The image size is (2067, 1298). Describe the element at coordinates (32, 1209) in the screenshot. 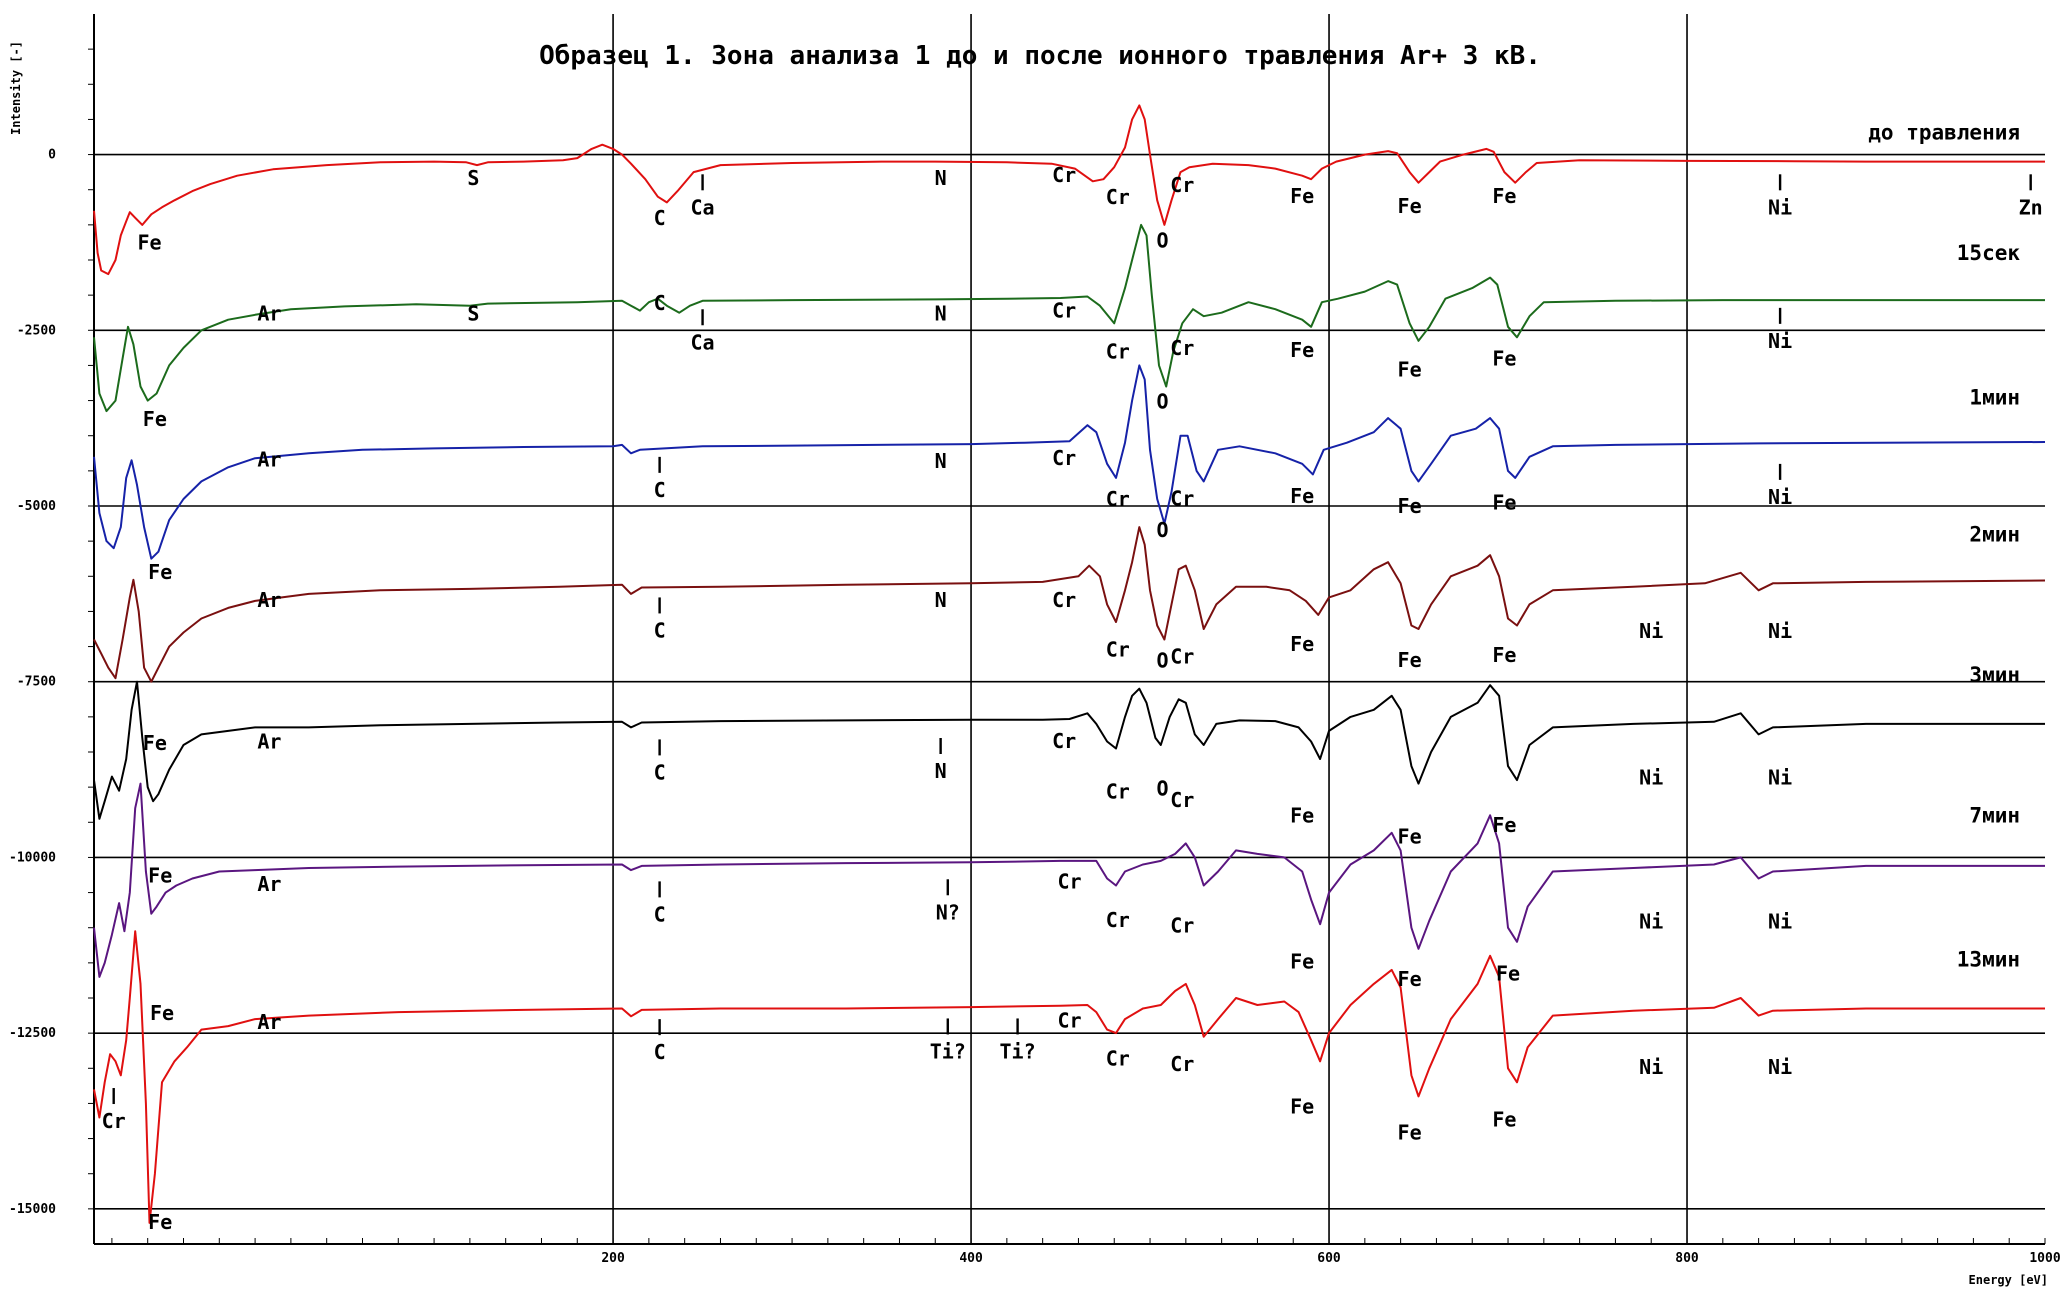

I see `y-tick-label: -15000` at that location.